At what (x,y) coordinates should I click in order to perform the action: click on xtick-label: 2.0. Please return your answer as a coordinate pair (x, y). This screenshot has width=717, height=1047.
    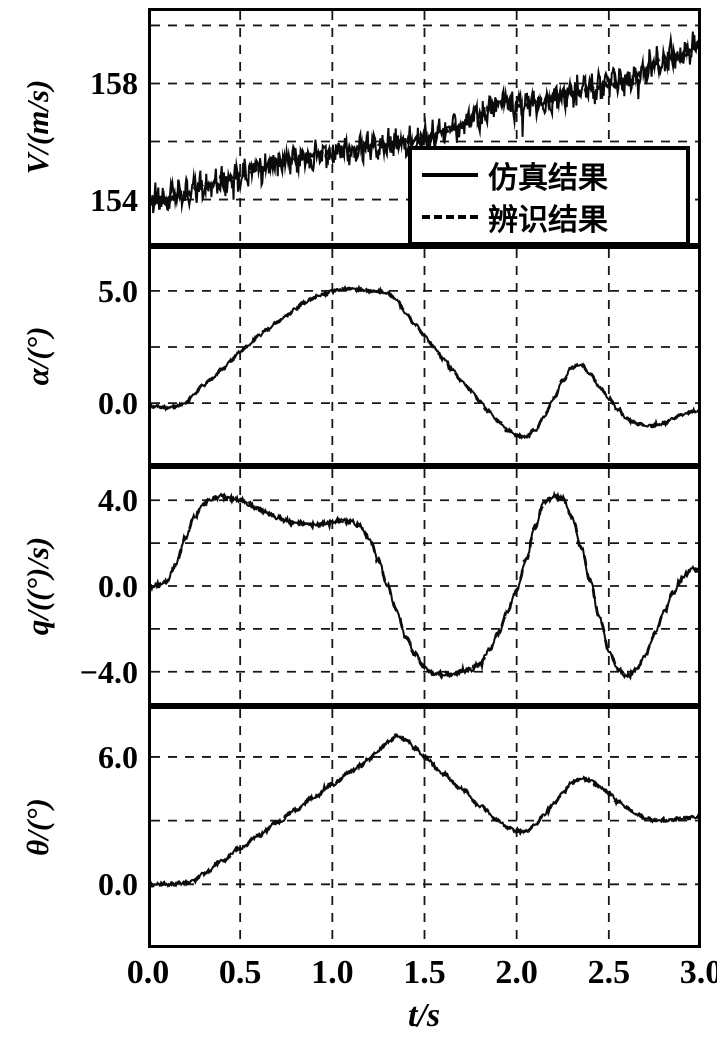
    Looking at the image, I should click on (516, 972).